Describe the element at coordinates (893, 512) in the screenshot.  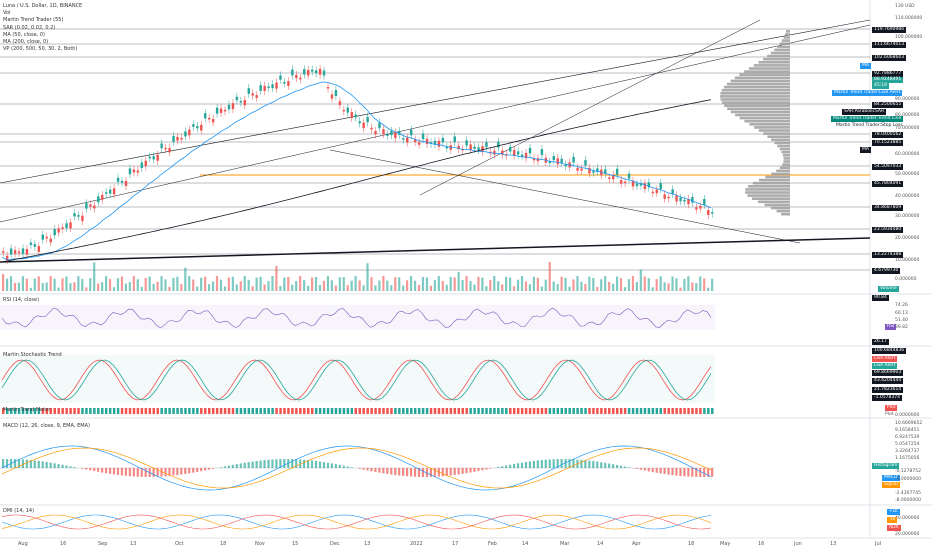
I see `dmi-plus-tag: +DI` at that location.